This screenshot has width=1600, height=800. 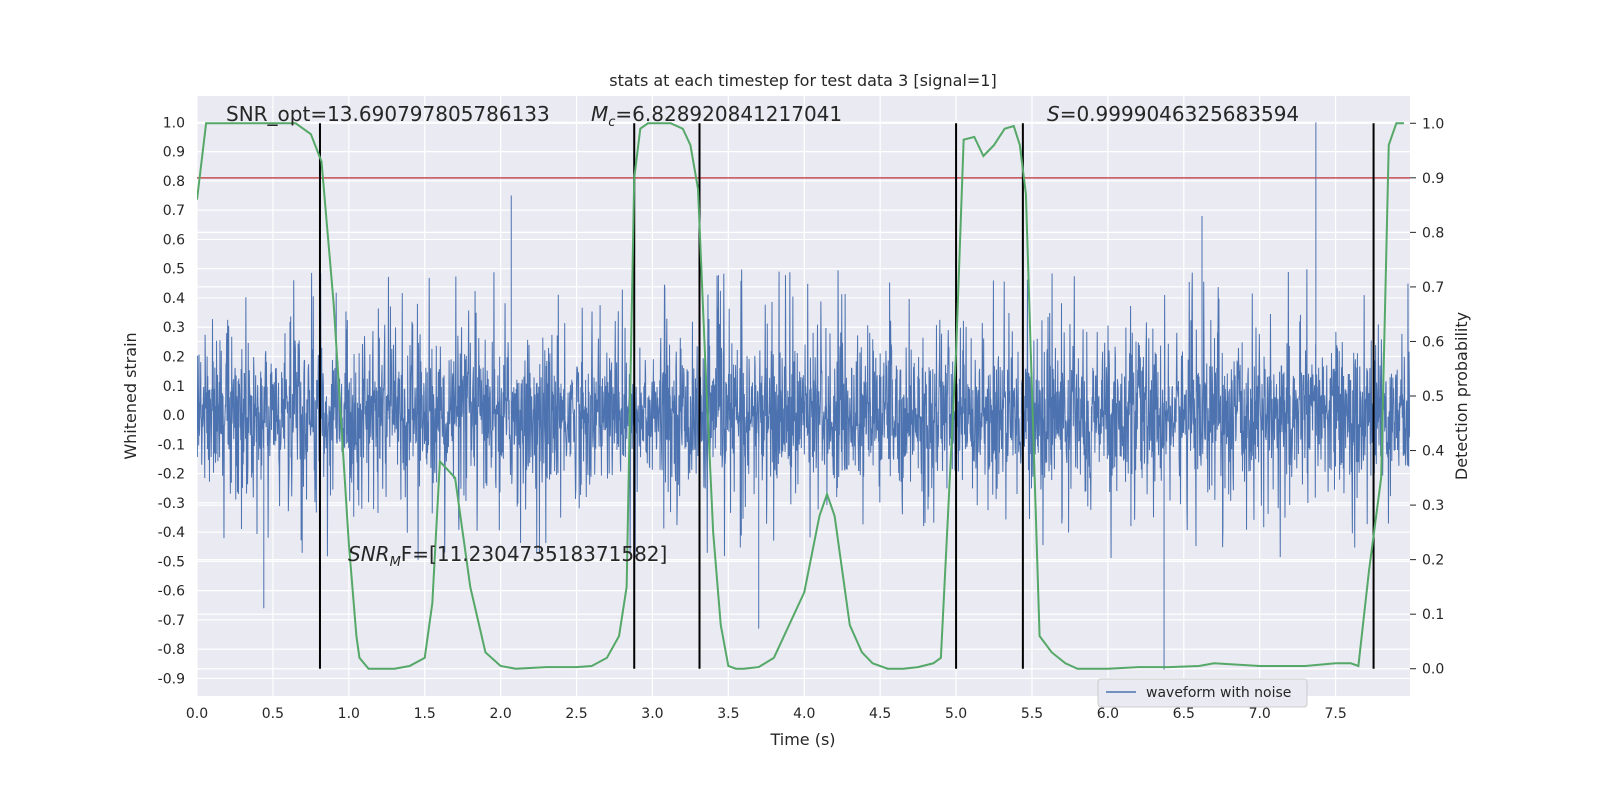 What do you see at coordinates (171, 562) in the screenshot?
I see `y-tick-label: -0.5` at bounding box center [171, 562].